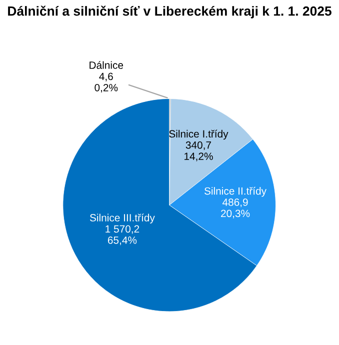  What do you see at coordinates (107, 65) in the screenshot?
I see `slice-label: Dálnice` at bounding box center [107, 65].